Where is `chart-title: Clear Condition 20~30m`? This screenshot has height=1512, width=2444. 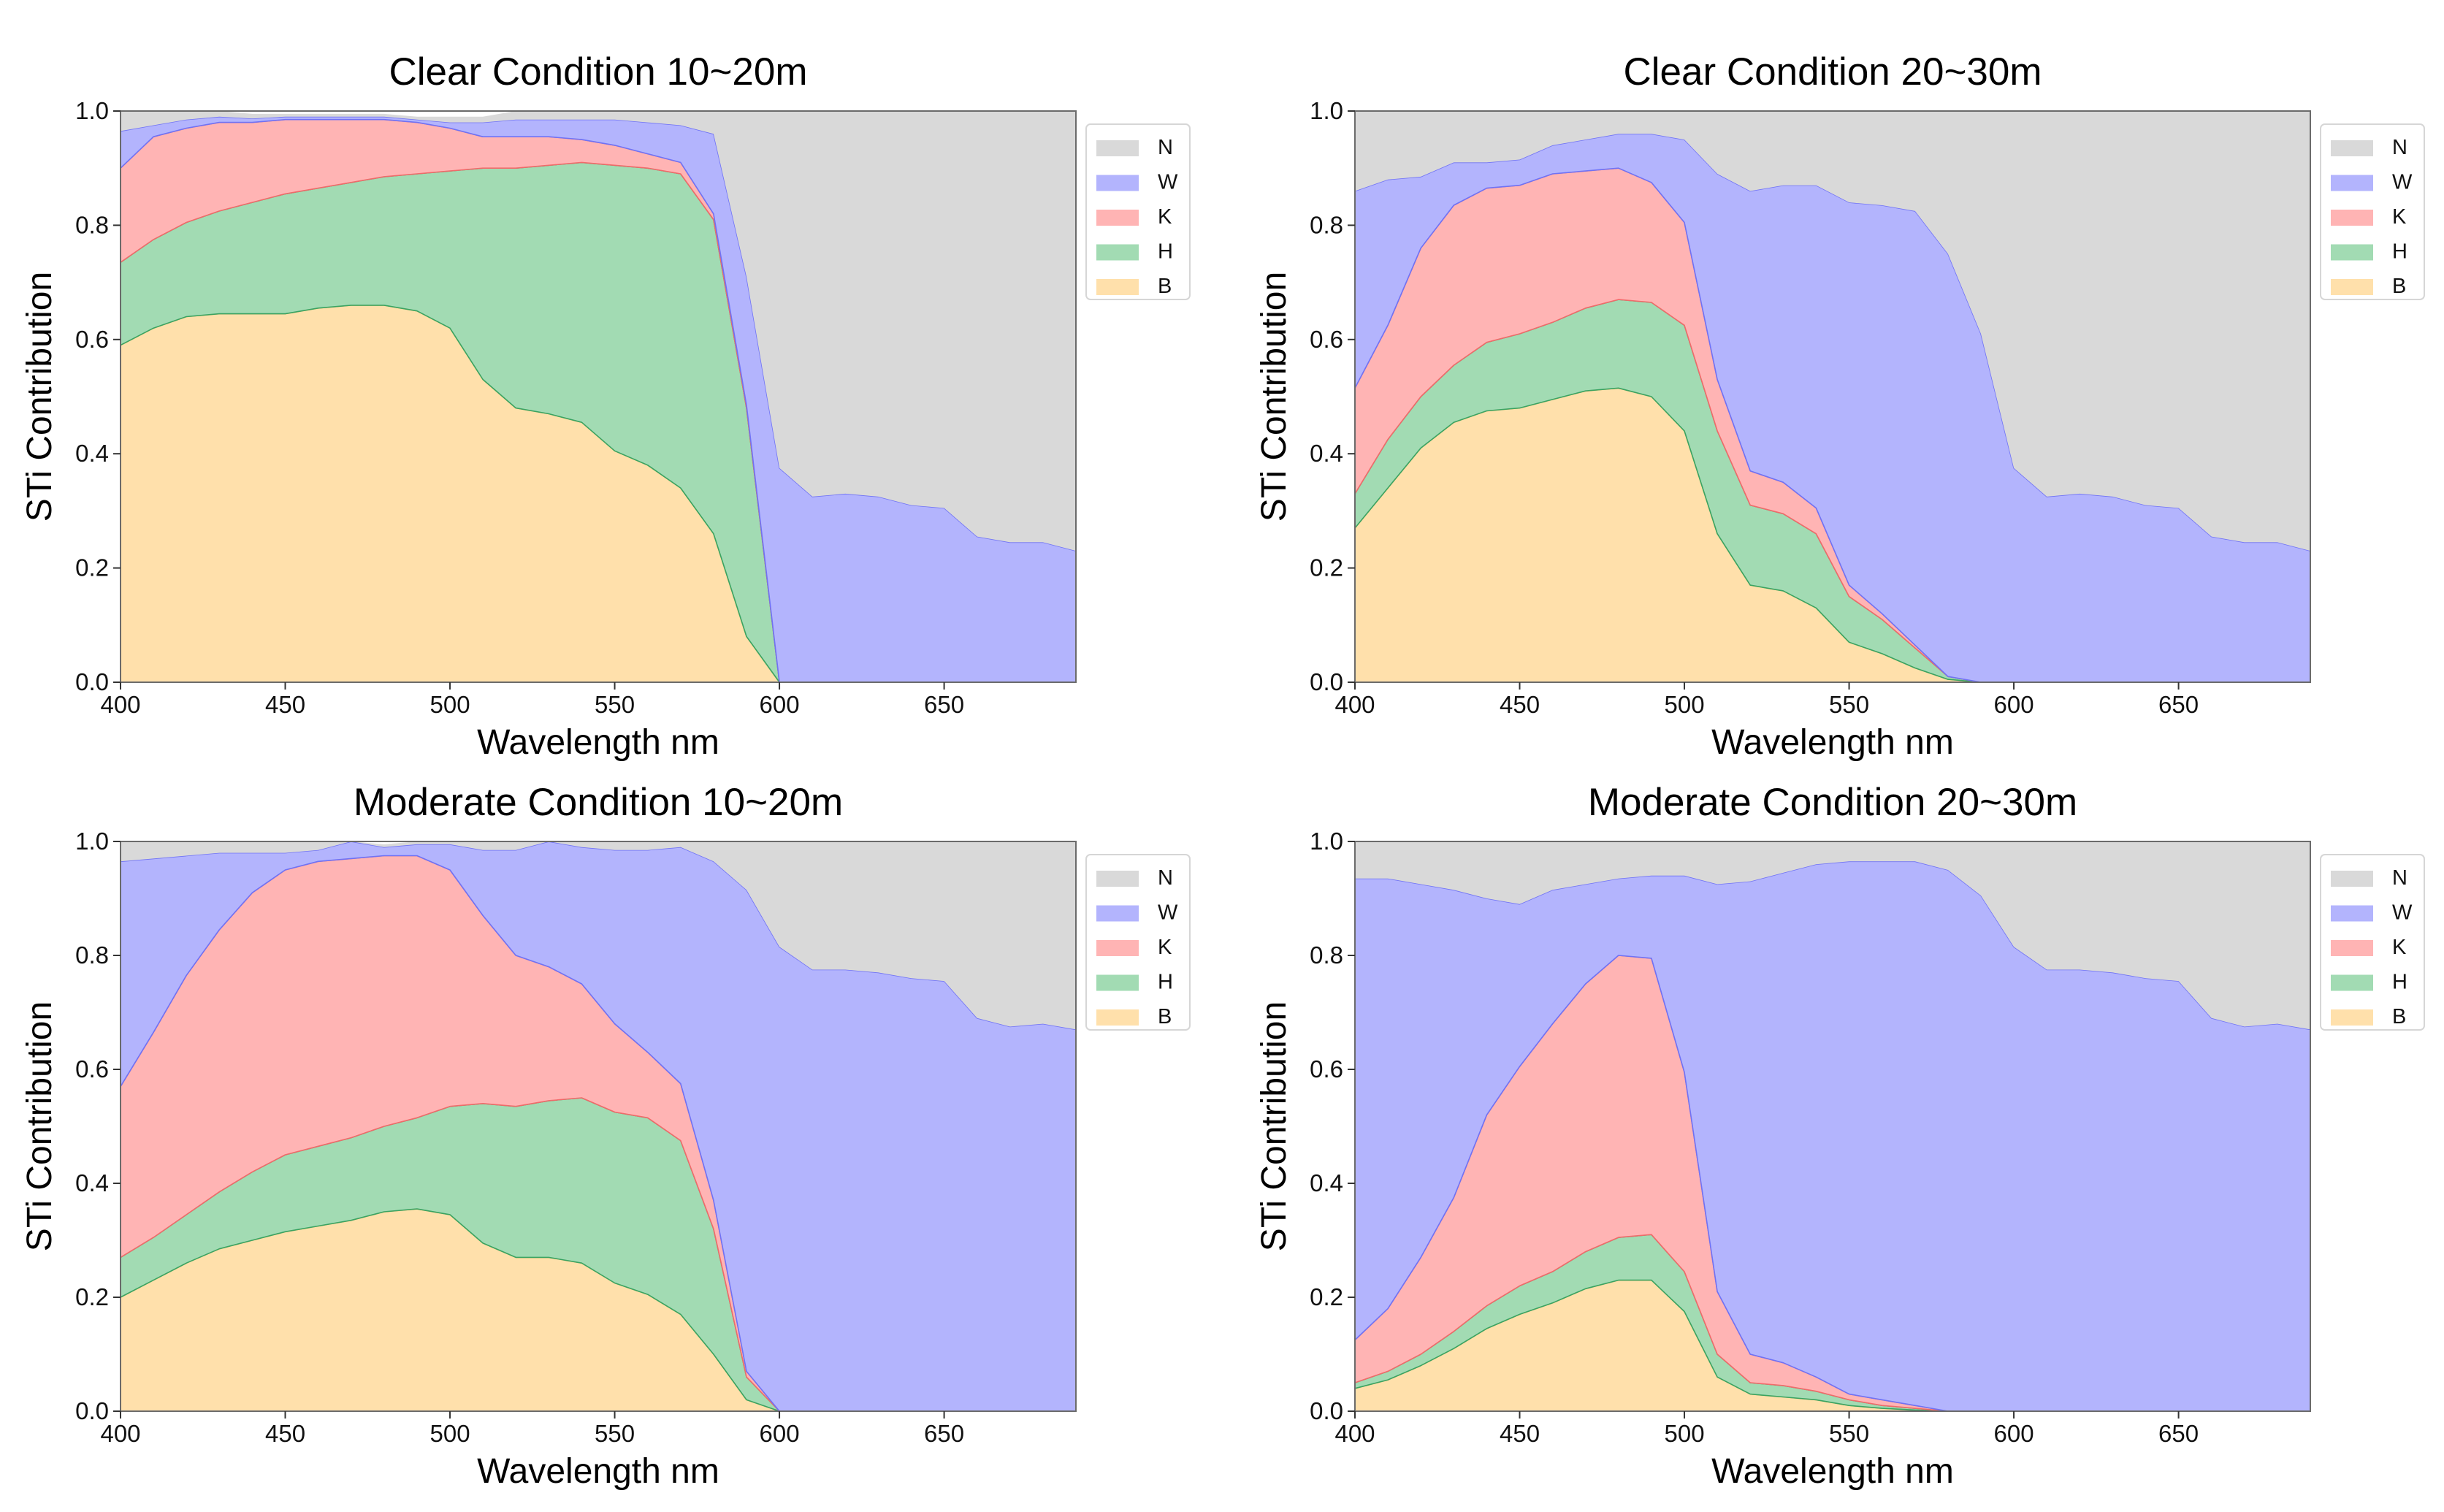
chart-title: Clear Condition 20~30m is located at coordinates (1833, 71).